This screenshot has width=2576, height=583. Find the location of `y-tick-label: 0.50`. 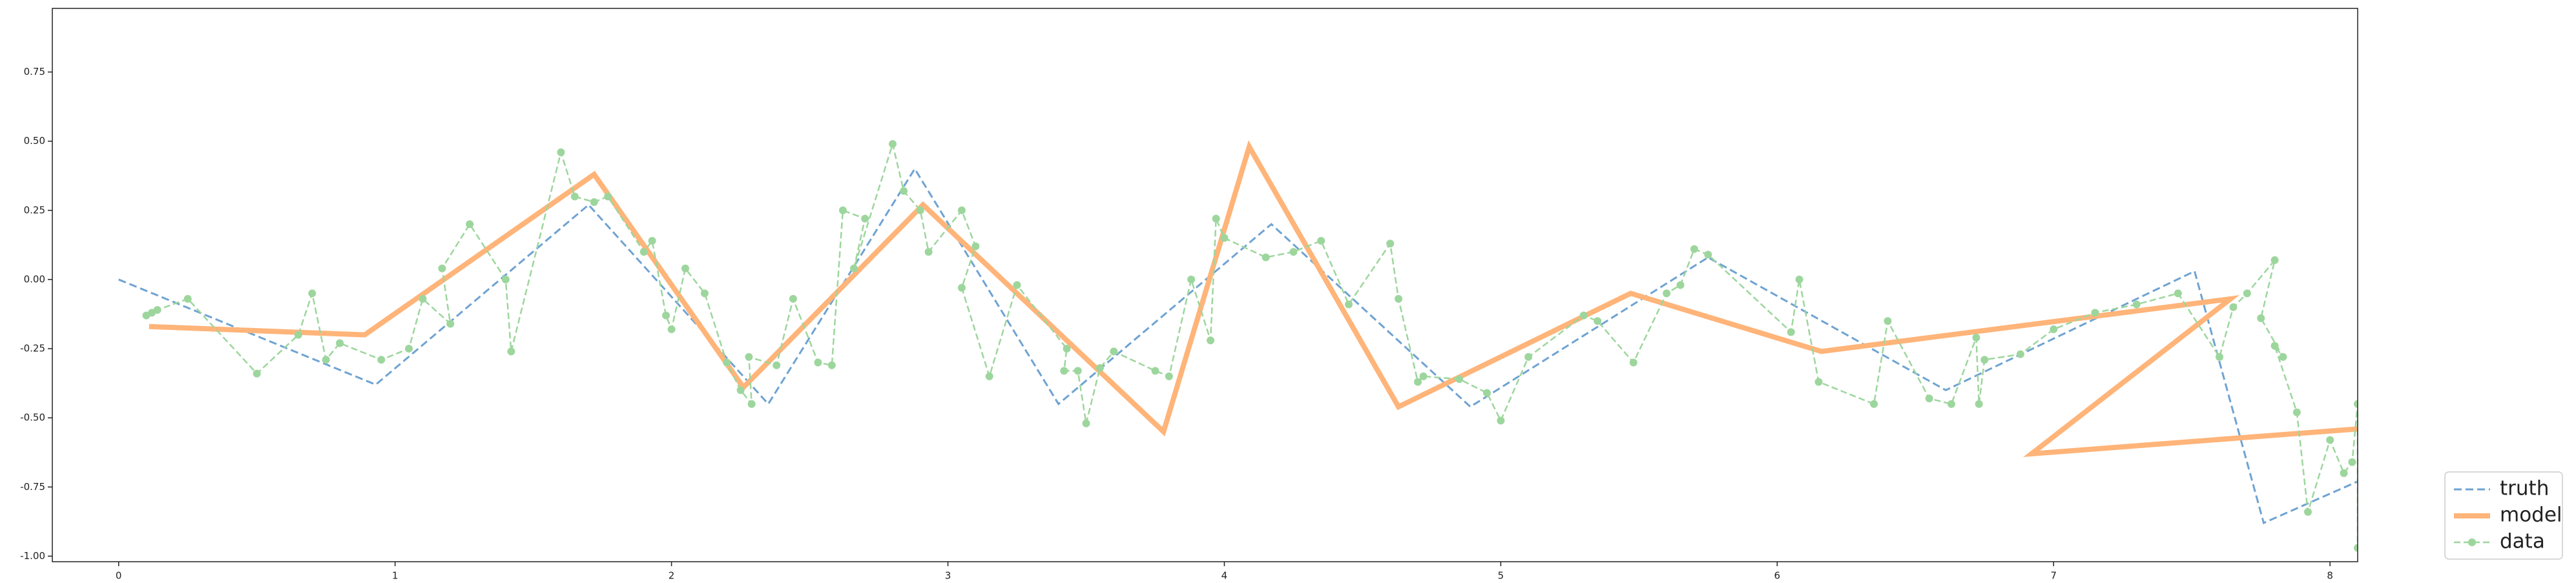

y-tick-label: 0.50 is located at coordinates (34, 141).